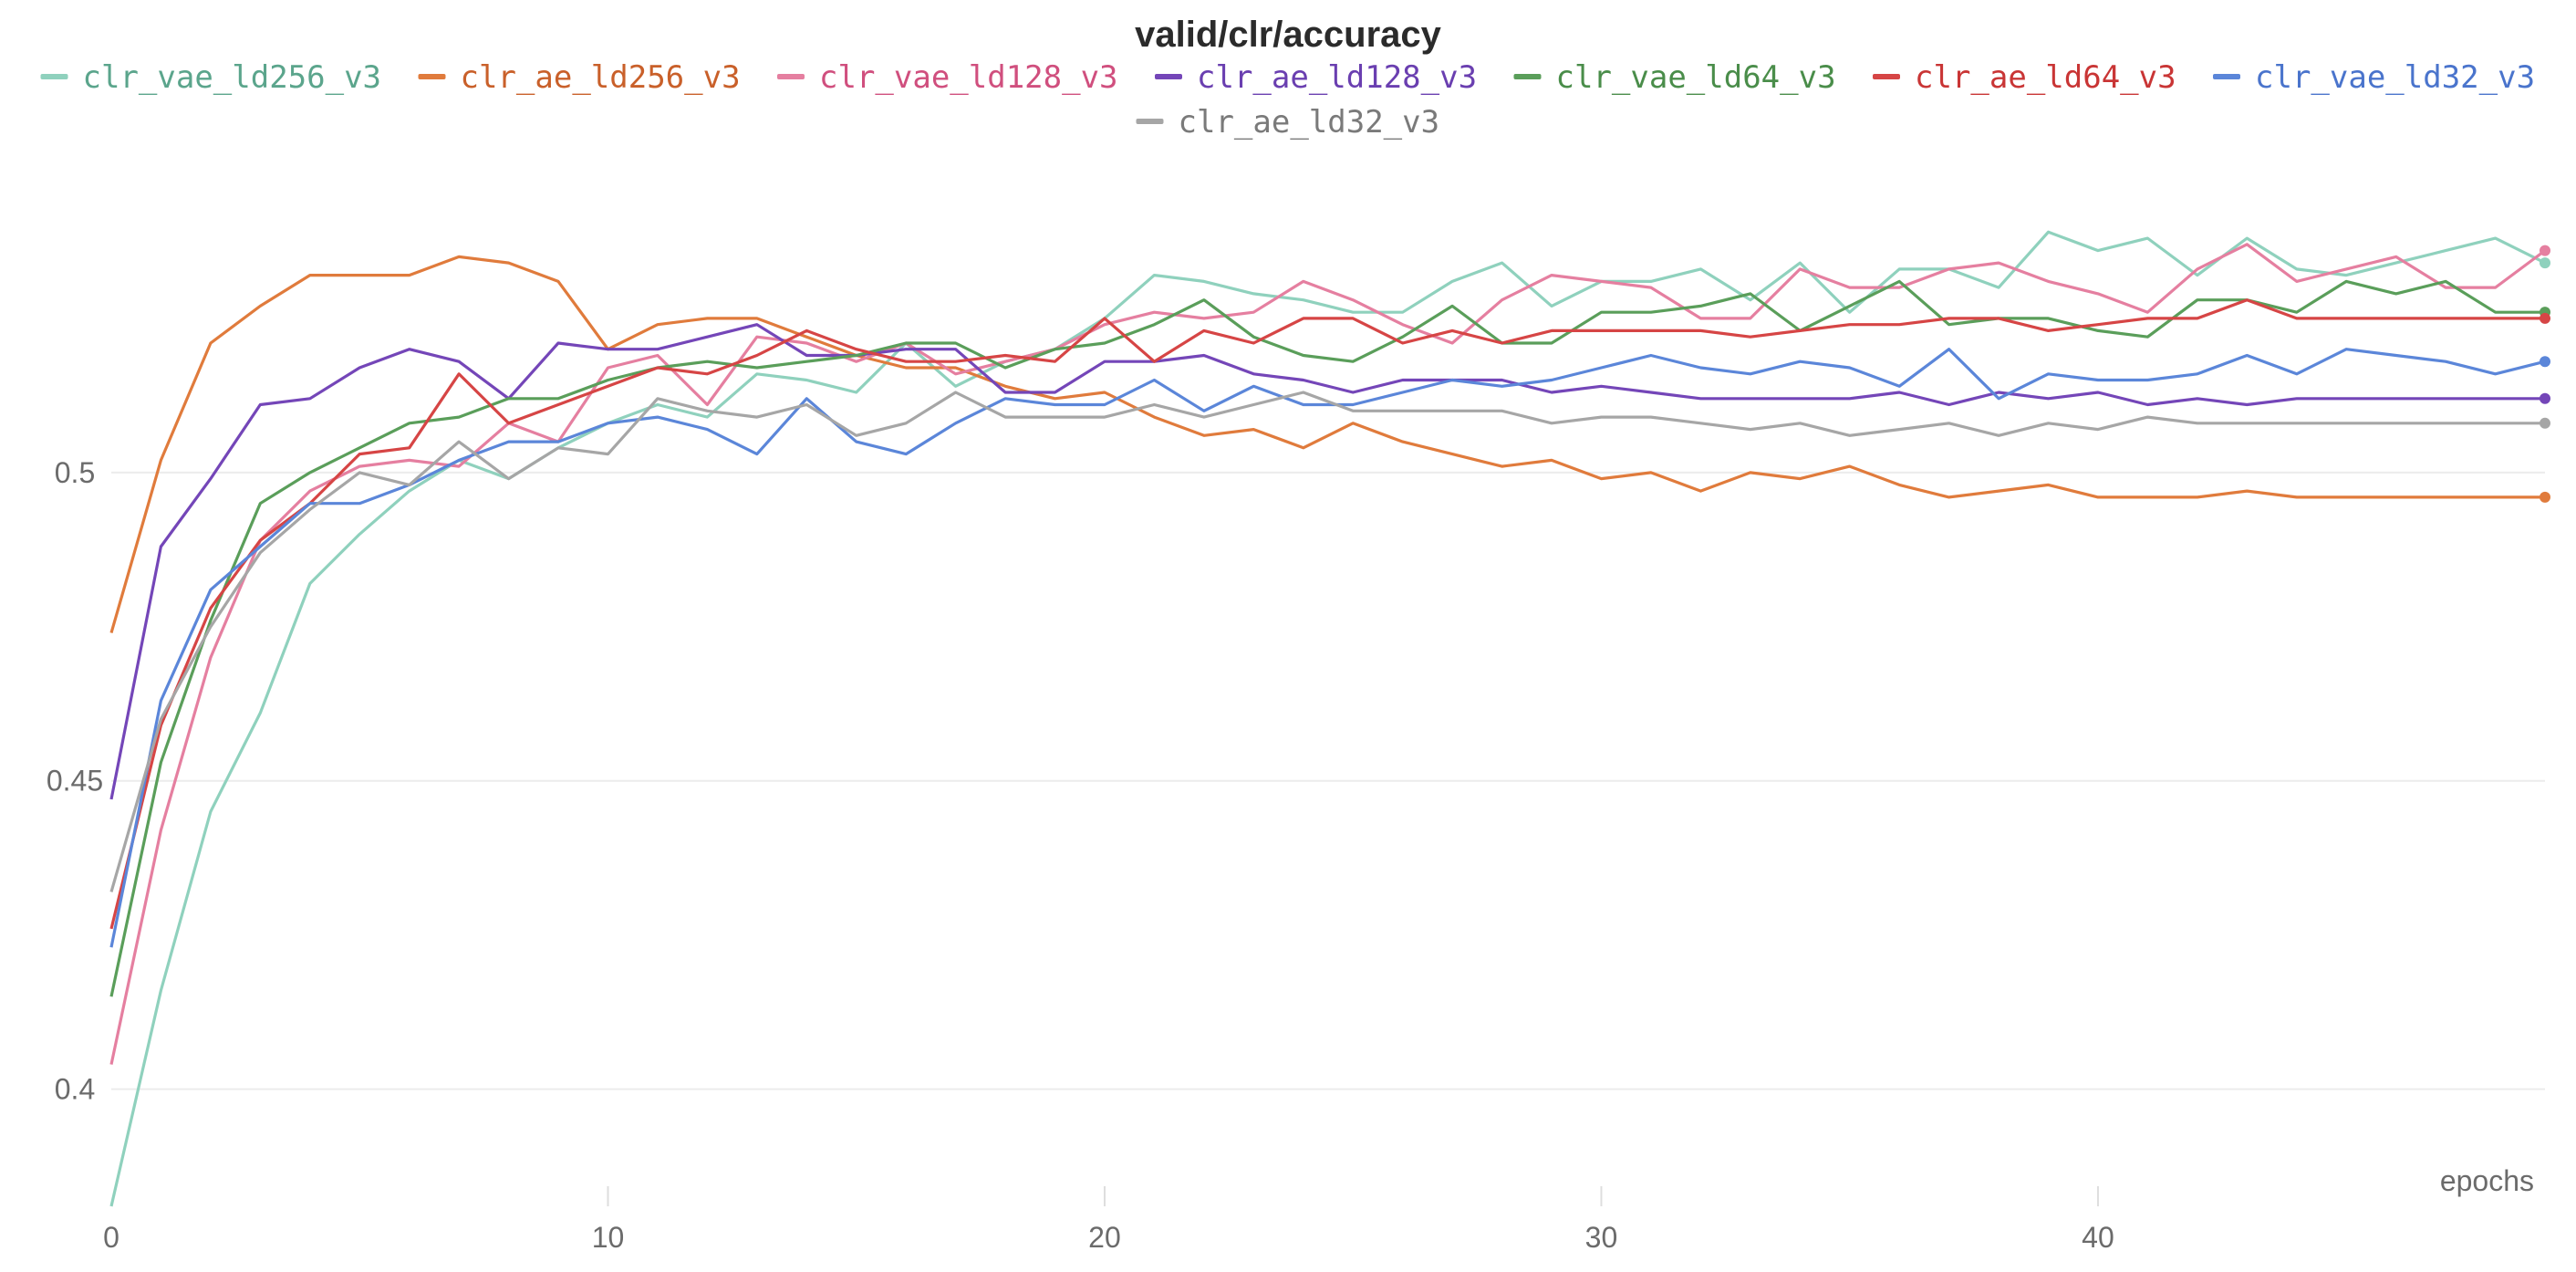  I want to click on series-endpoint-clr_ae_ld64_v3, so click(2545, 318).